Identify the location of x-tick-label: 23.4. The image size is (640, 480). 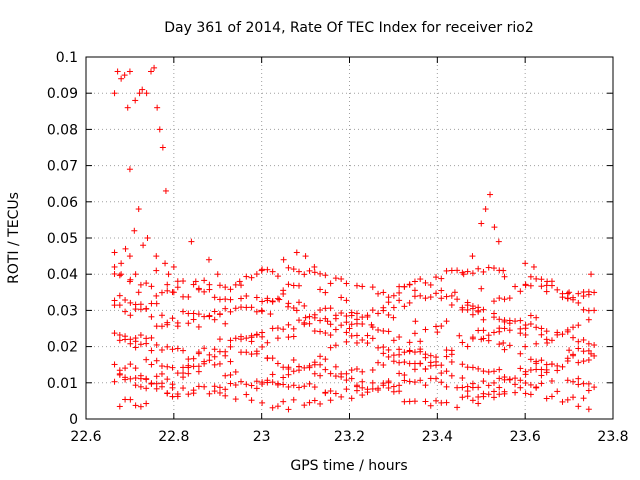
(437, 437).